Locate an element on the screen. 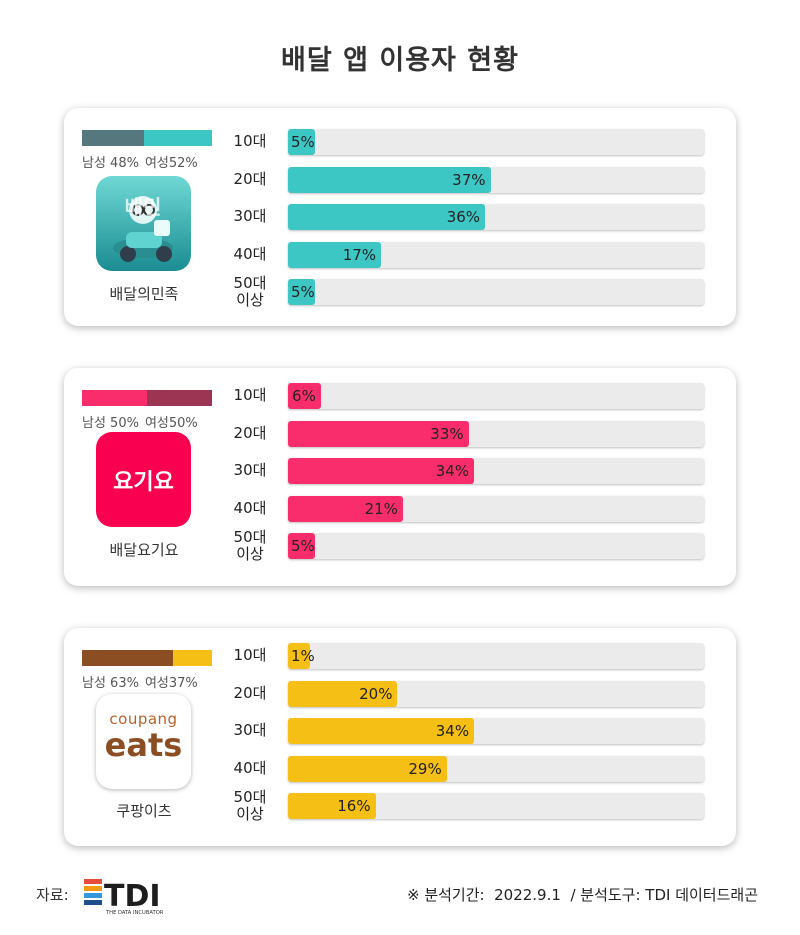 The height and width of the screenshot is (935, 800). baemin-app-icon: 배민 is located at coordinates (143, 223).